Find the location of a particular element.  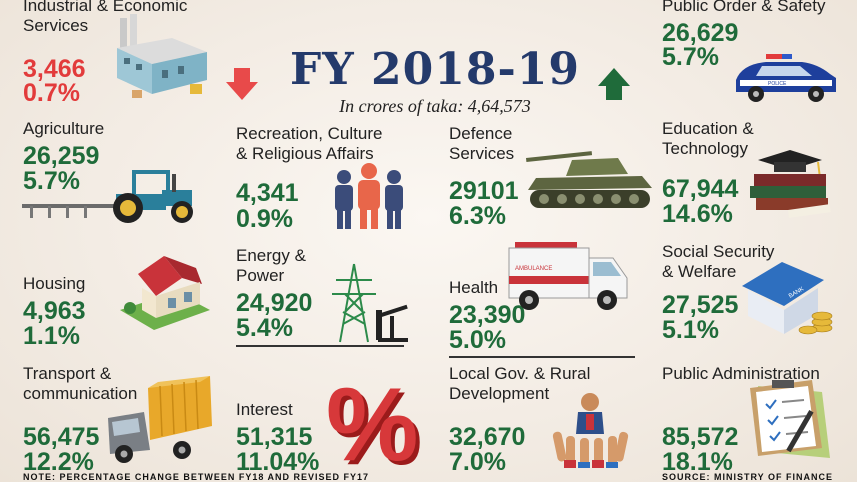

sector-percent-industrial: 0.7% is located at coordinates (51, 93).